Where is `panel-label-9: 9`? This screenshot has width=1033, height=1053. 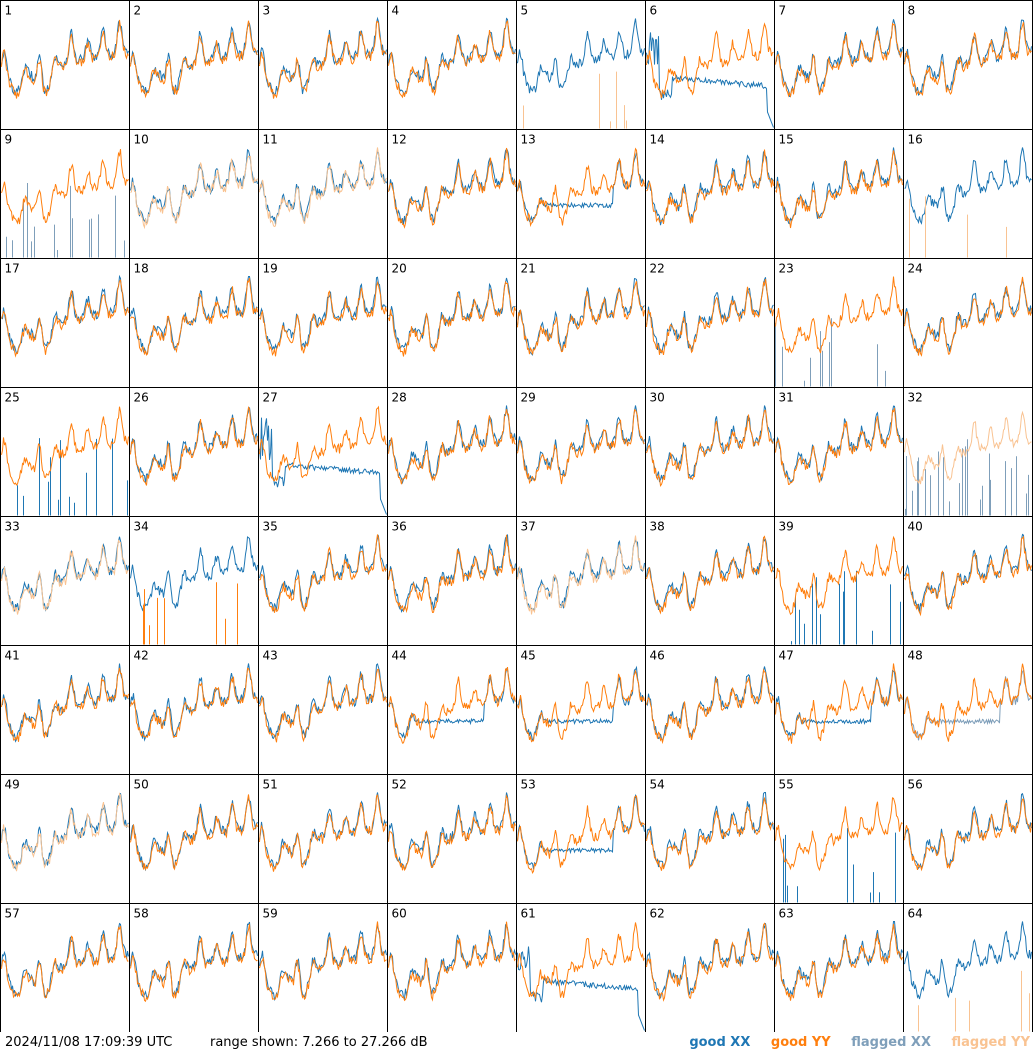 panel-label-9: 9 is located at coordinates (9, 140).